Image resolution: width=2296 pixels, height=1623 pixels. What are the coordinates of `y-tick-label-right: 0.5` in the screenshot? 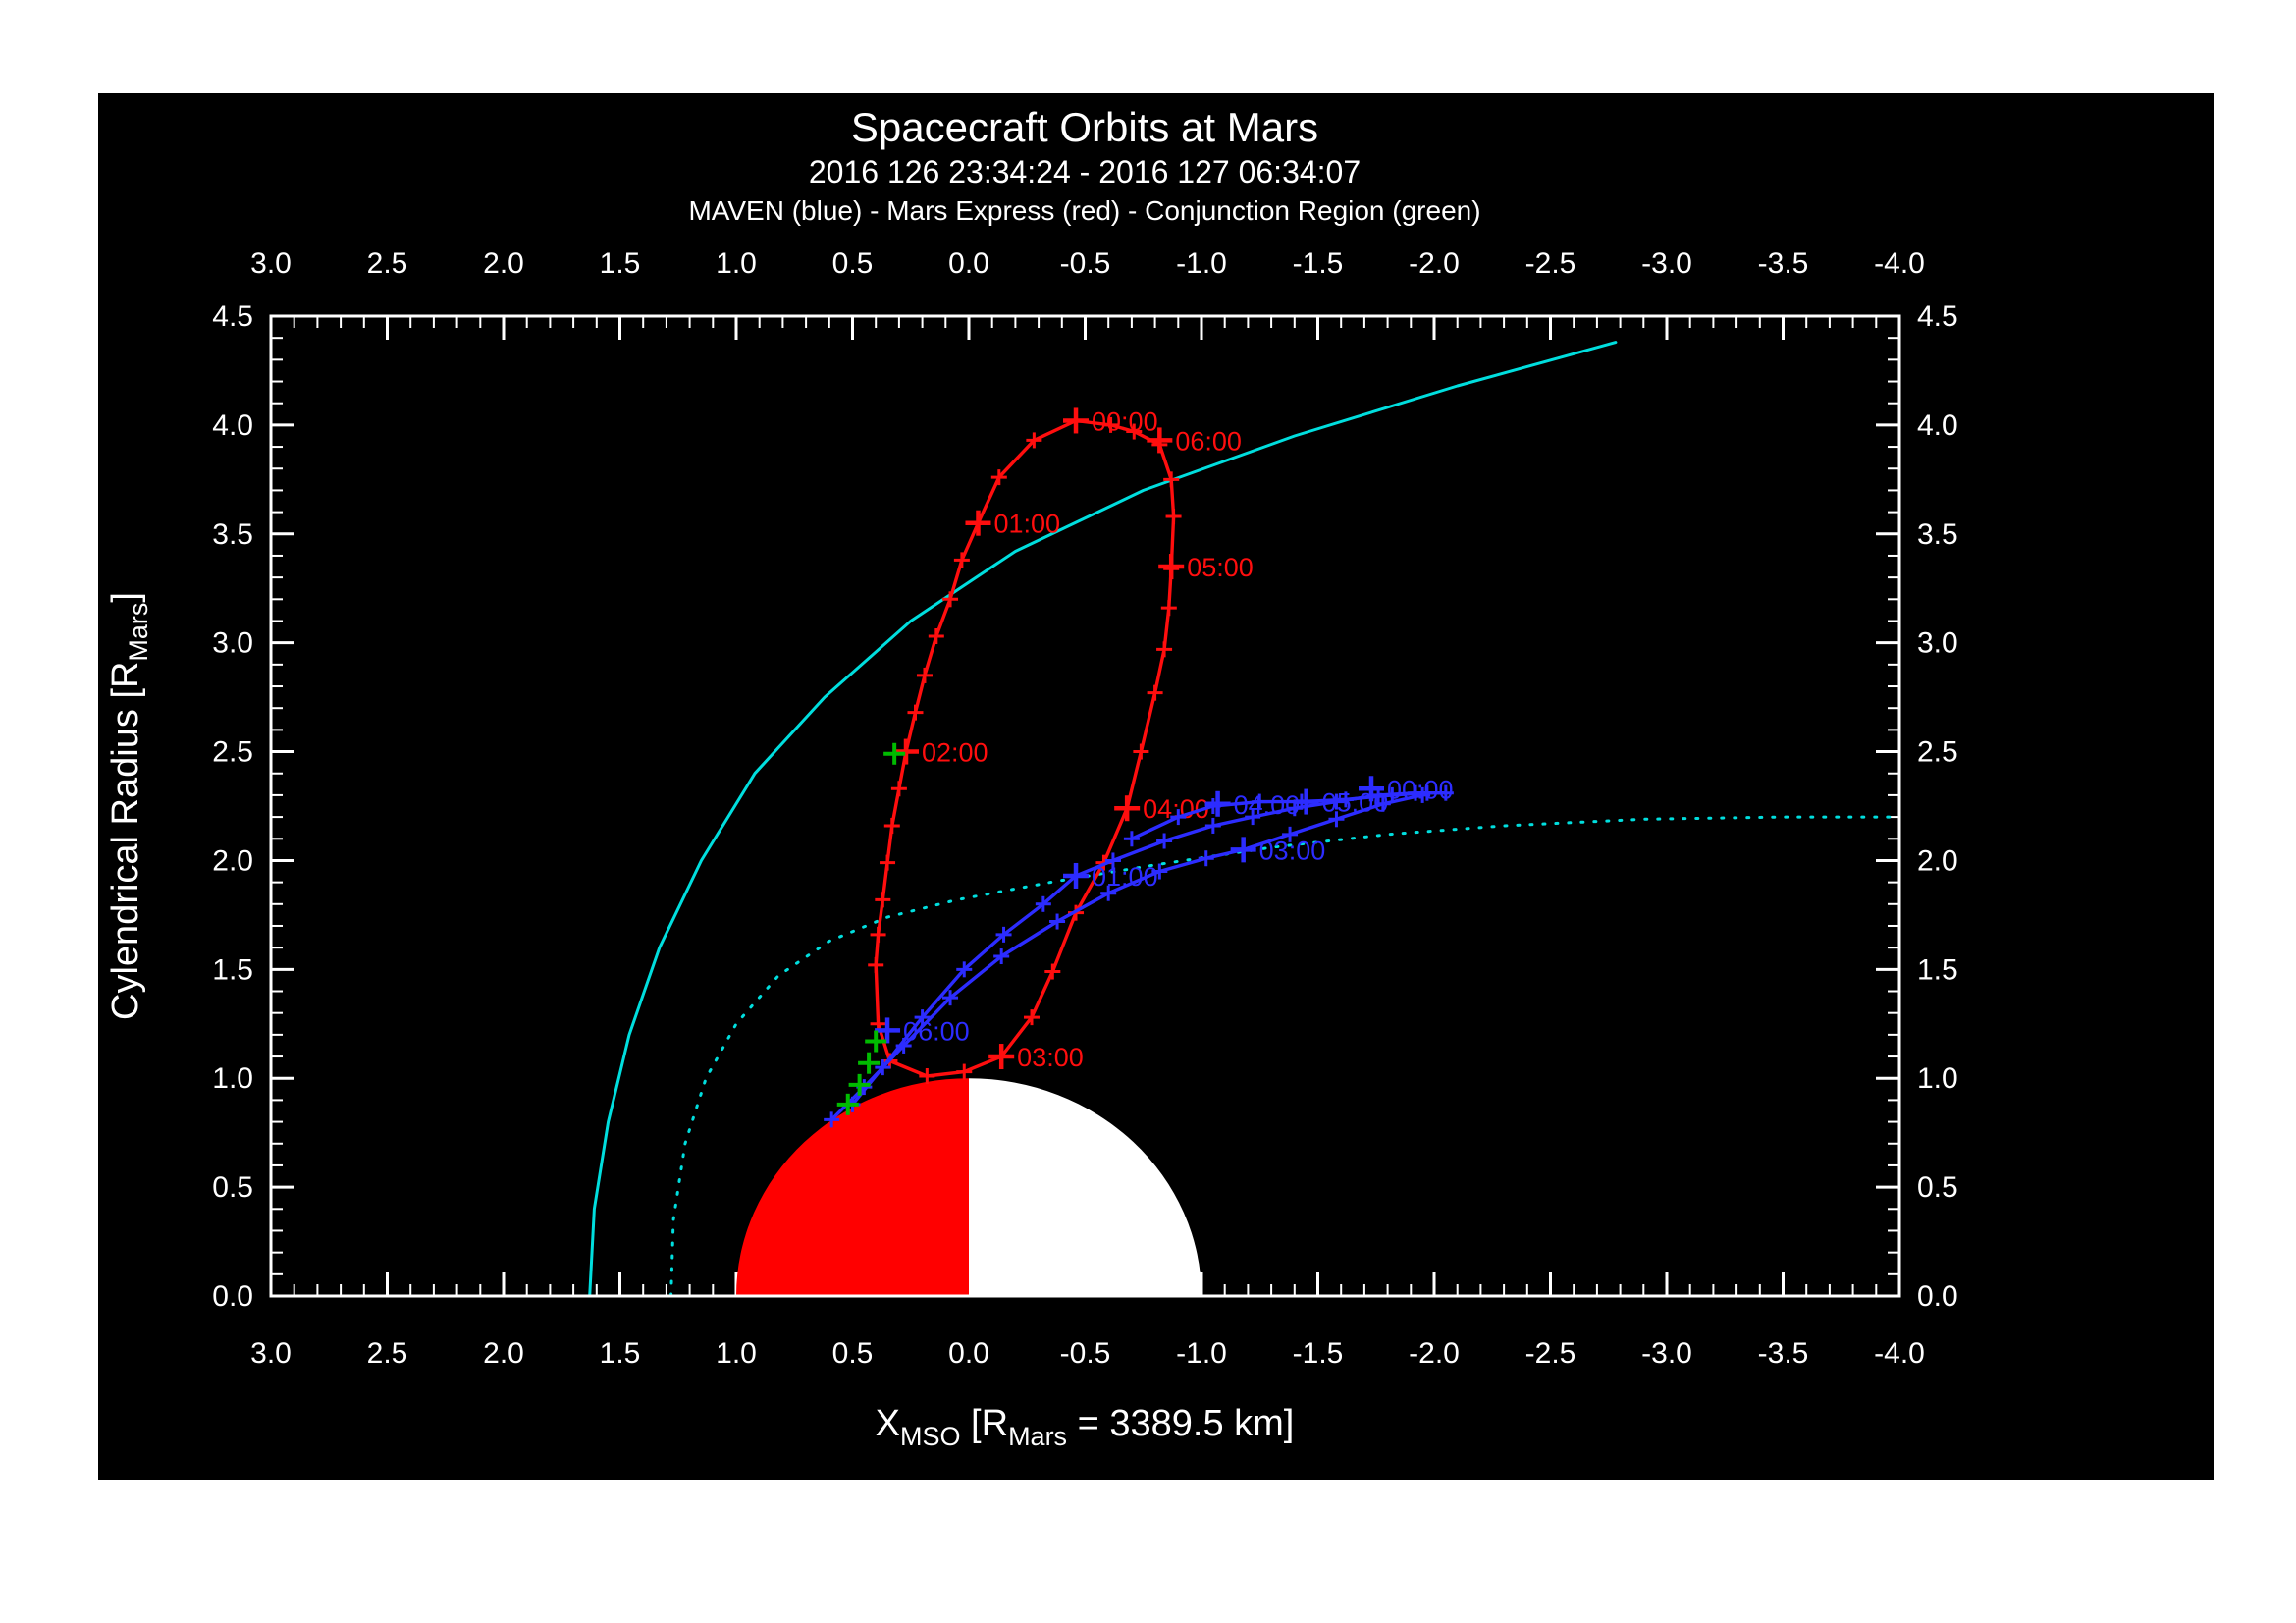 It's located at (1937, 1187).